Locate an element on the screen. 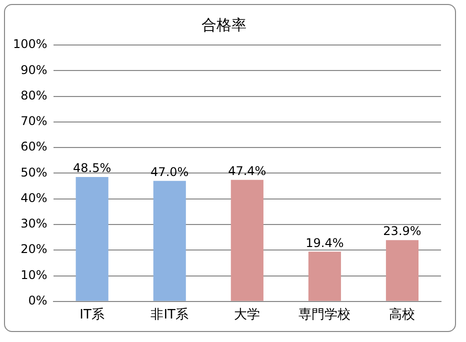 The height and width of the screenshot is (342, 466). data-label: 47.0% is located at coordinates (169, 172).